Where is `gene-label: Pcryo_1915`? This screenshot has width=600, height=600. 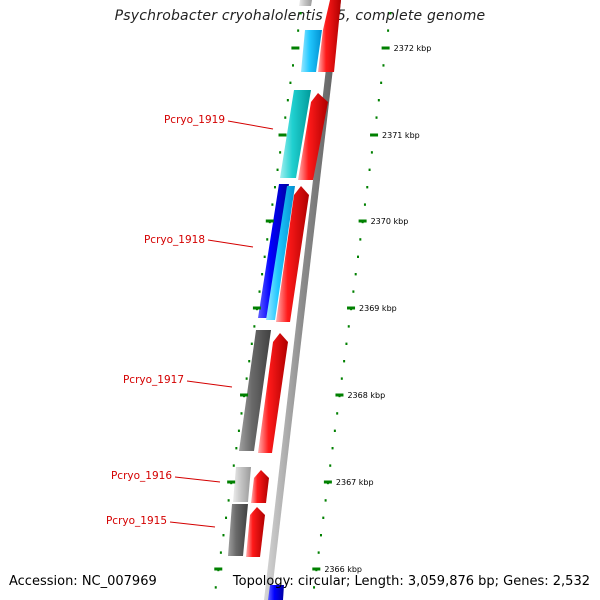 gene-label: Pcryo_1915 is located at coordinates (136, 521).